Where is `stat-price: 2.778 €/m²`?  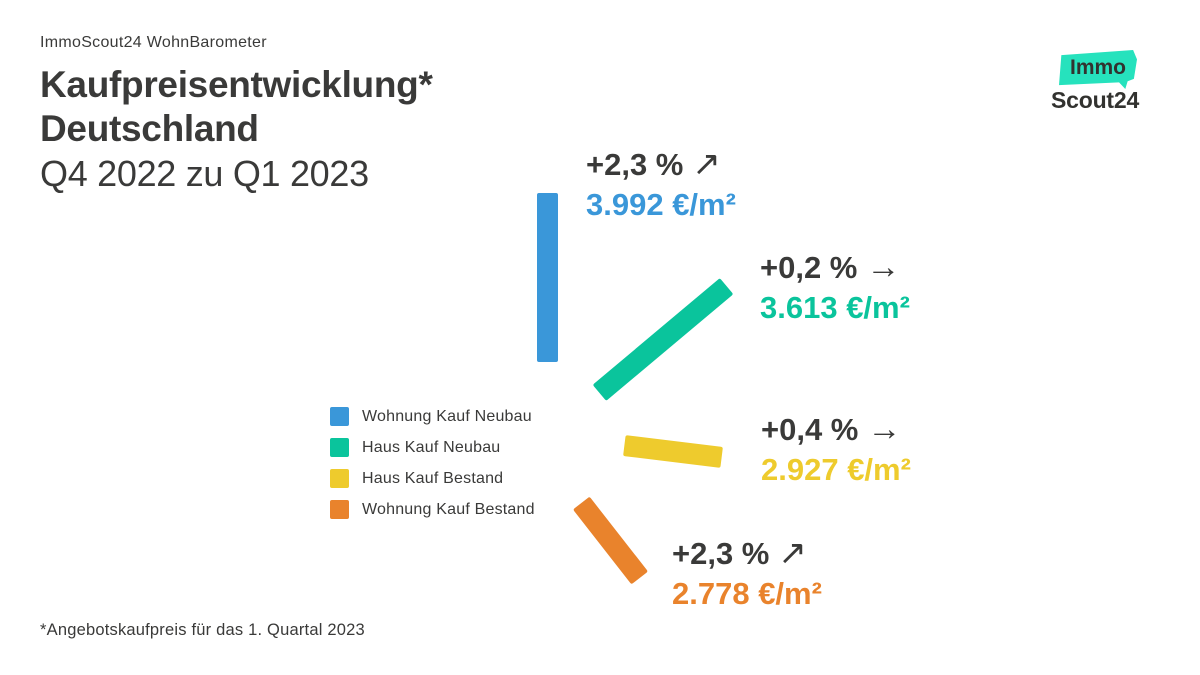 stat-price: 2.778 €/m² is located at coordinates (747, 593).